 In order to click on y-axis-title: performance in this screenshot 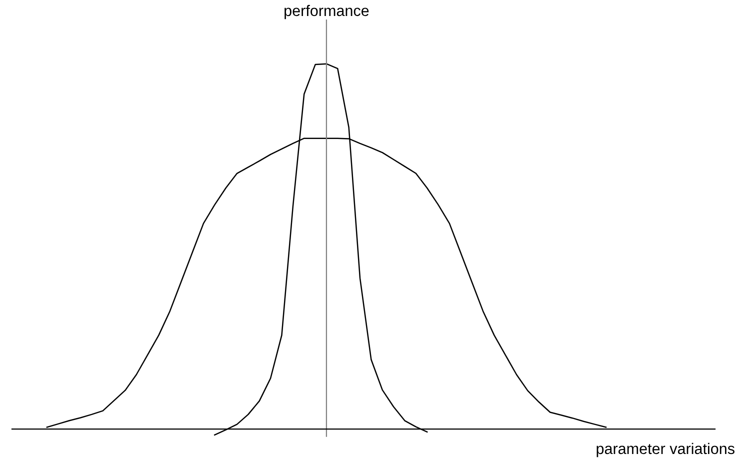, I will do `click(326, 12)`.